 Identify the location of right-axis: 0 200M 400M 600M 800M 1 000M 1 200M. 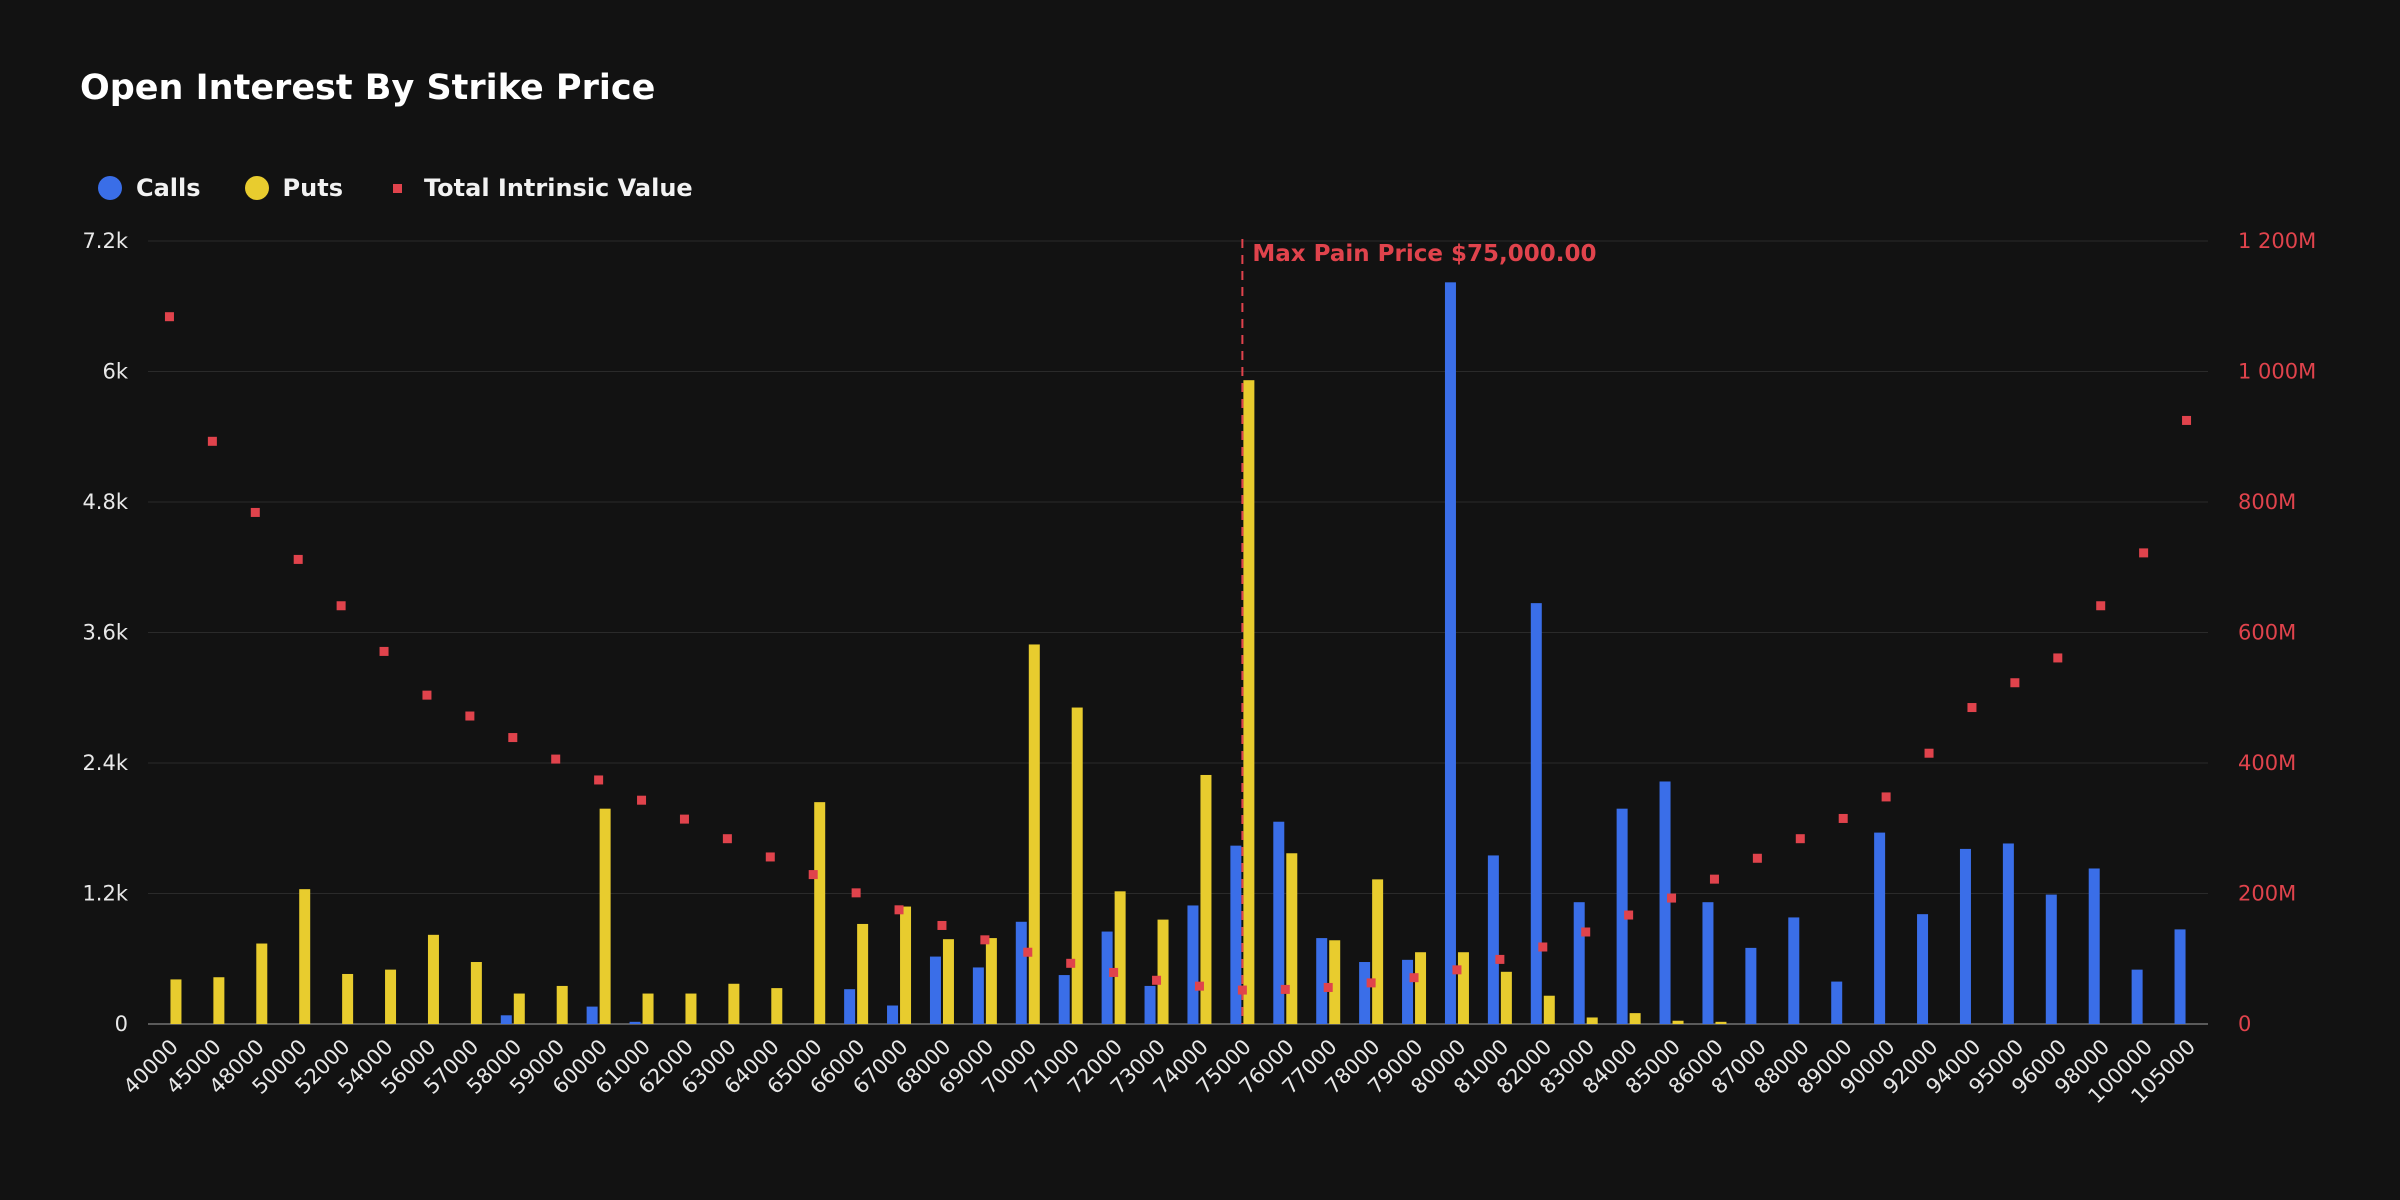
(2277, 632).